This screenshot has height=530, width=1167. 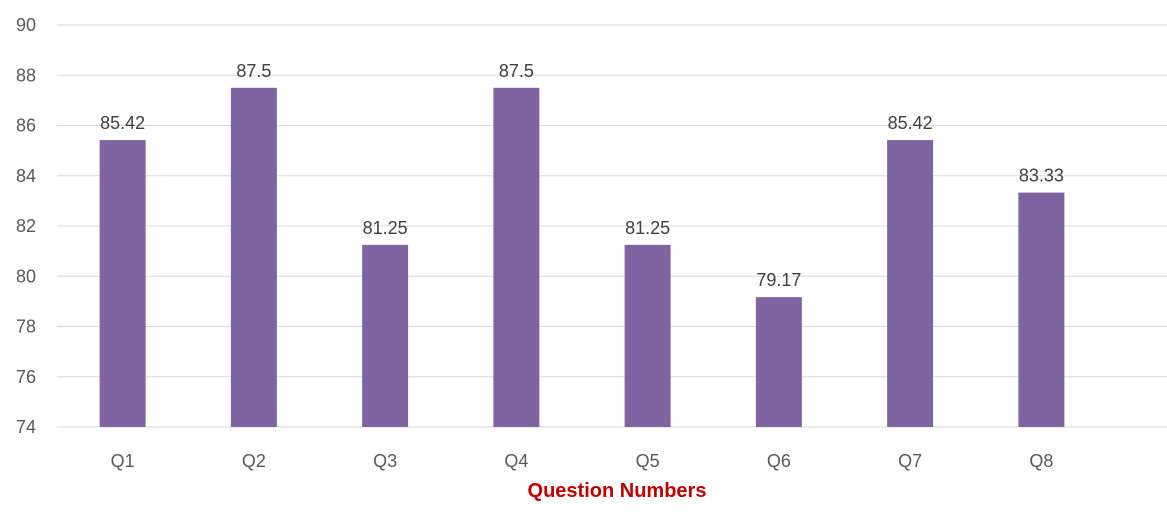 I want to click on bar-q2, so click(x=253, y=257).